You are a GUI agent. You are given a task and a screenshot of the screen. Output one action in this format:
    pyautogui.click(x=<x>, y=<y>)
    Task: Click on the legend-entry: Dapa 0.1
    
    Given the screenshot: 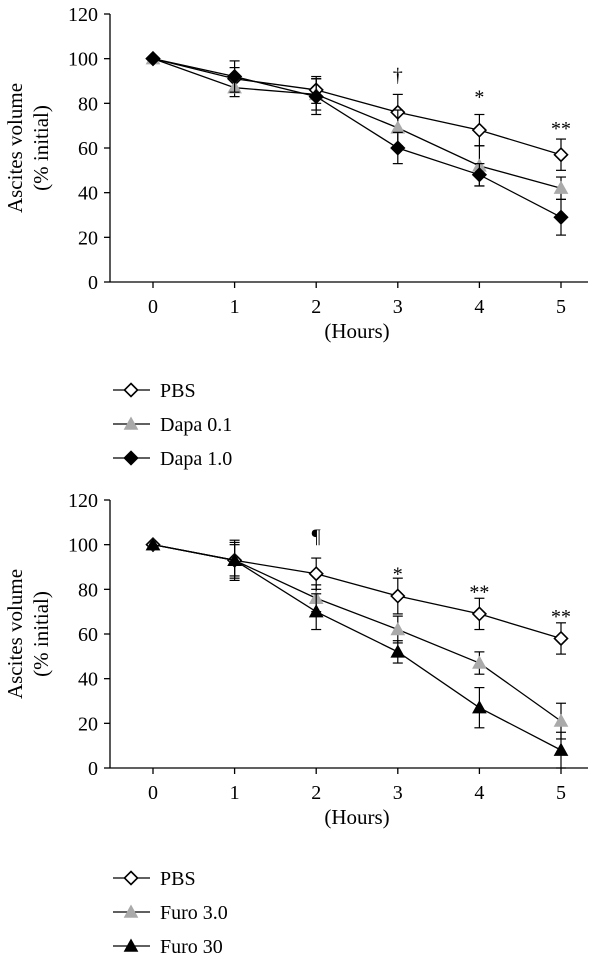 What is the action you would take?
    pyautogui.click(x=196, y=425)
    